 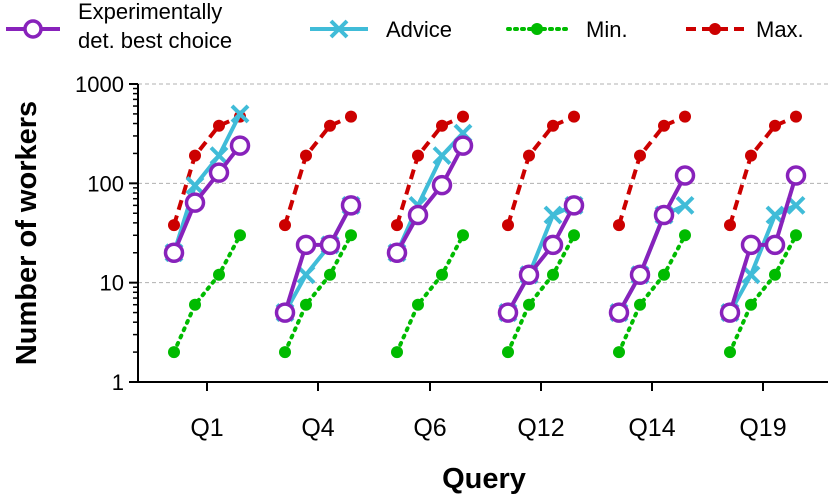 What do you see at coordinates (99, 84) in the screenshot?
I see `y-tick-label-1000: 1000` at bounding box center [99, 84].